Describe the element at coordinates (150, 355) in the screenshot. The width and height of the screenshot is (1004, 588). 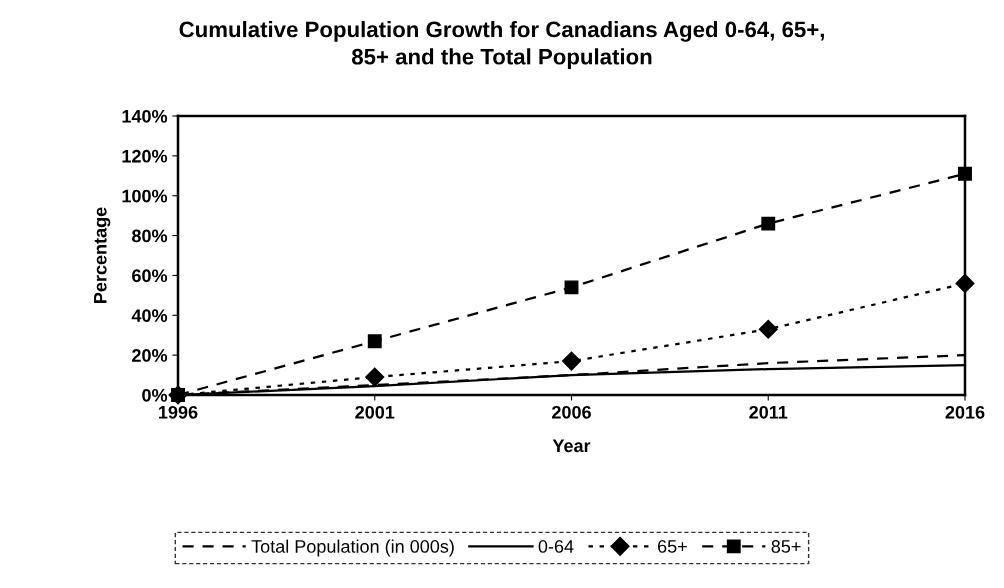
I see `y-tick-label: 20%` at that location.